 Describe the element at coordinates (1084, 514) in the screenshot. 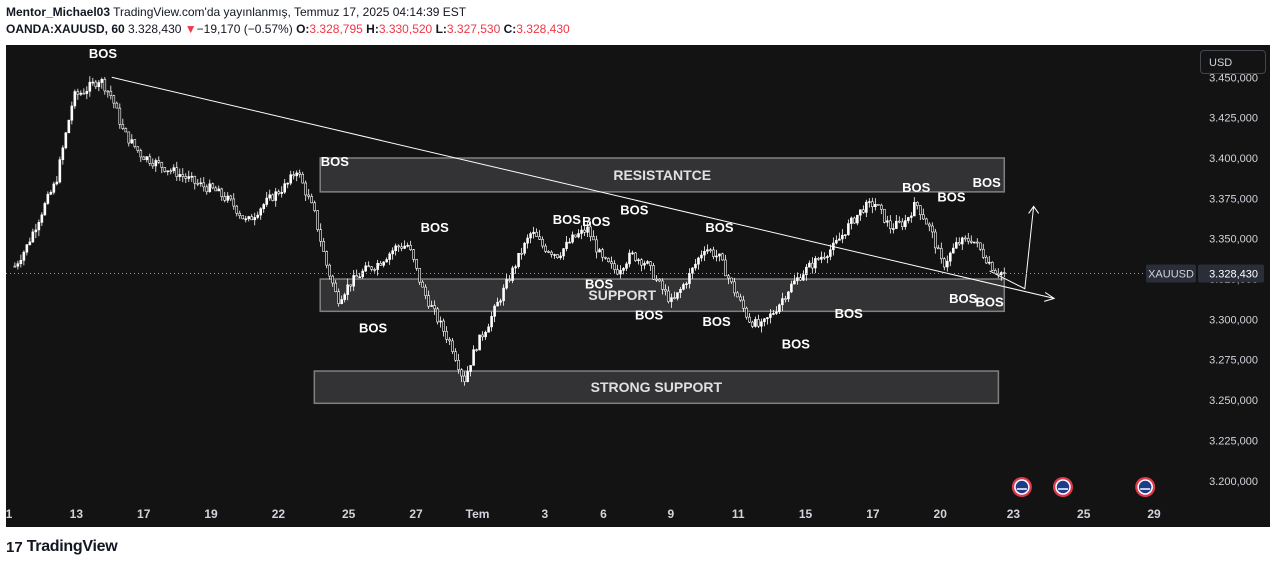

I see `time-tick-label: 25` at that location.